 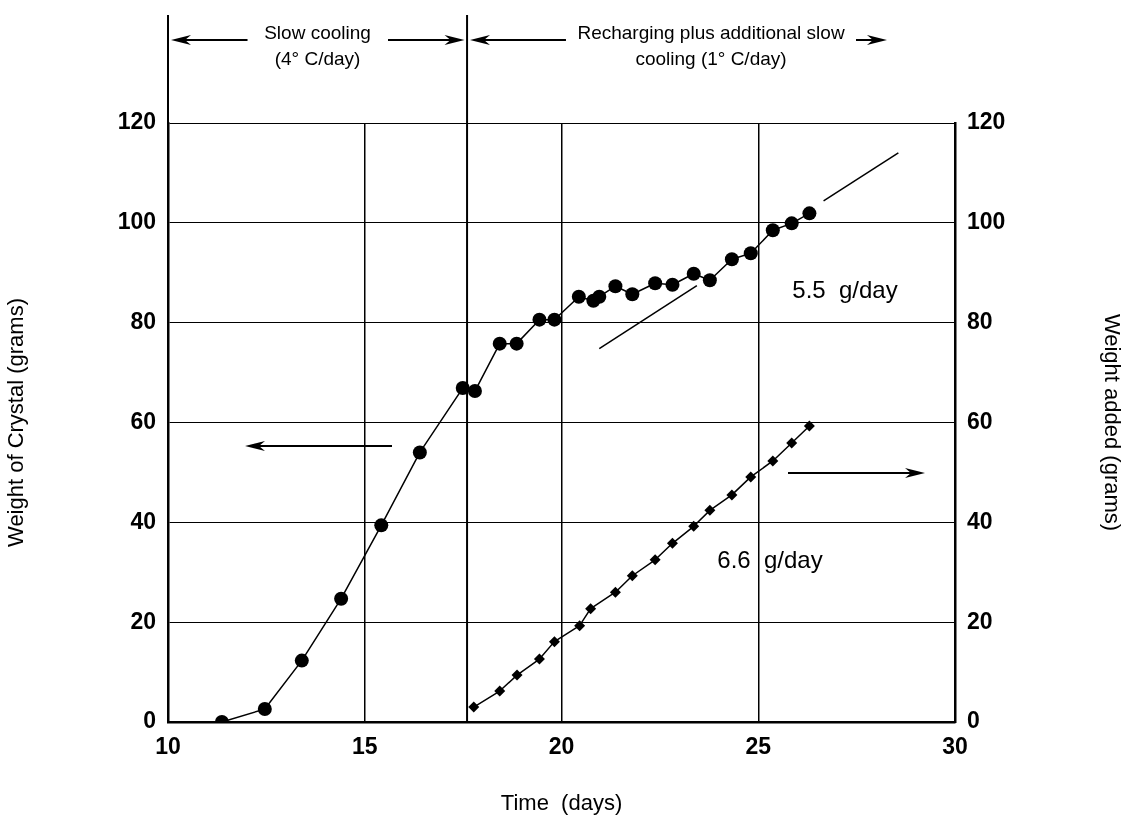 I want to click on x-tick-label: 10, so click(x=168, y=746).